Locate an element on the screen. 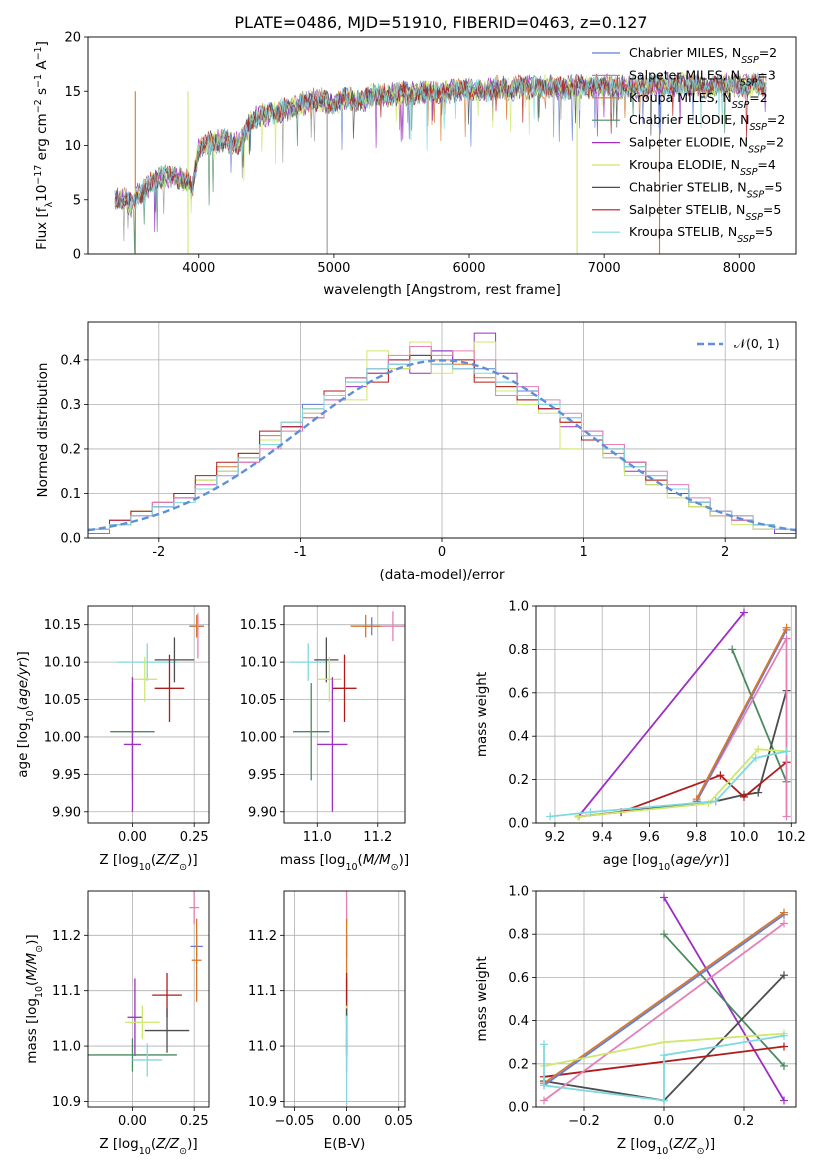 This screenshot has width=819, height=1170. x-tick-label: 6000 is located at coordinates (468, 268).